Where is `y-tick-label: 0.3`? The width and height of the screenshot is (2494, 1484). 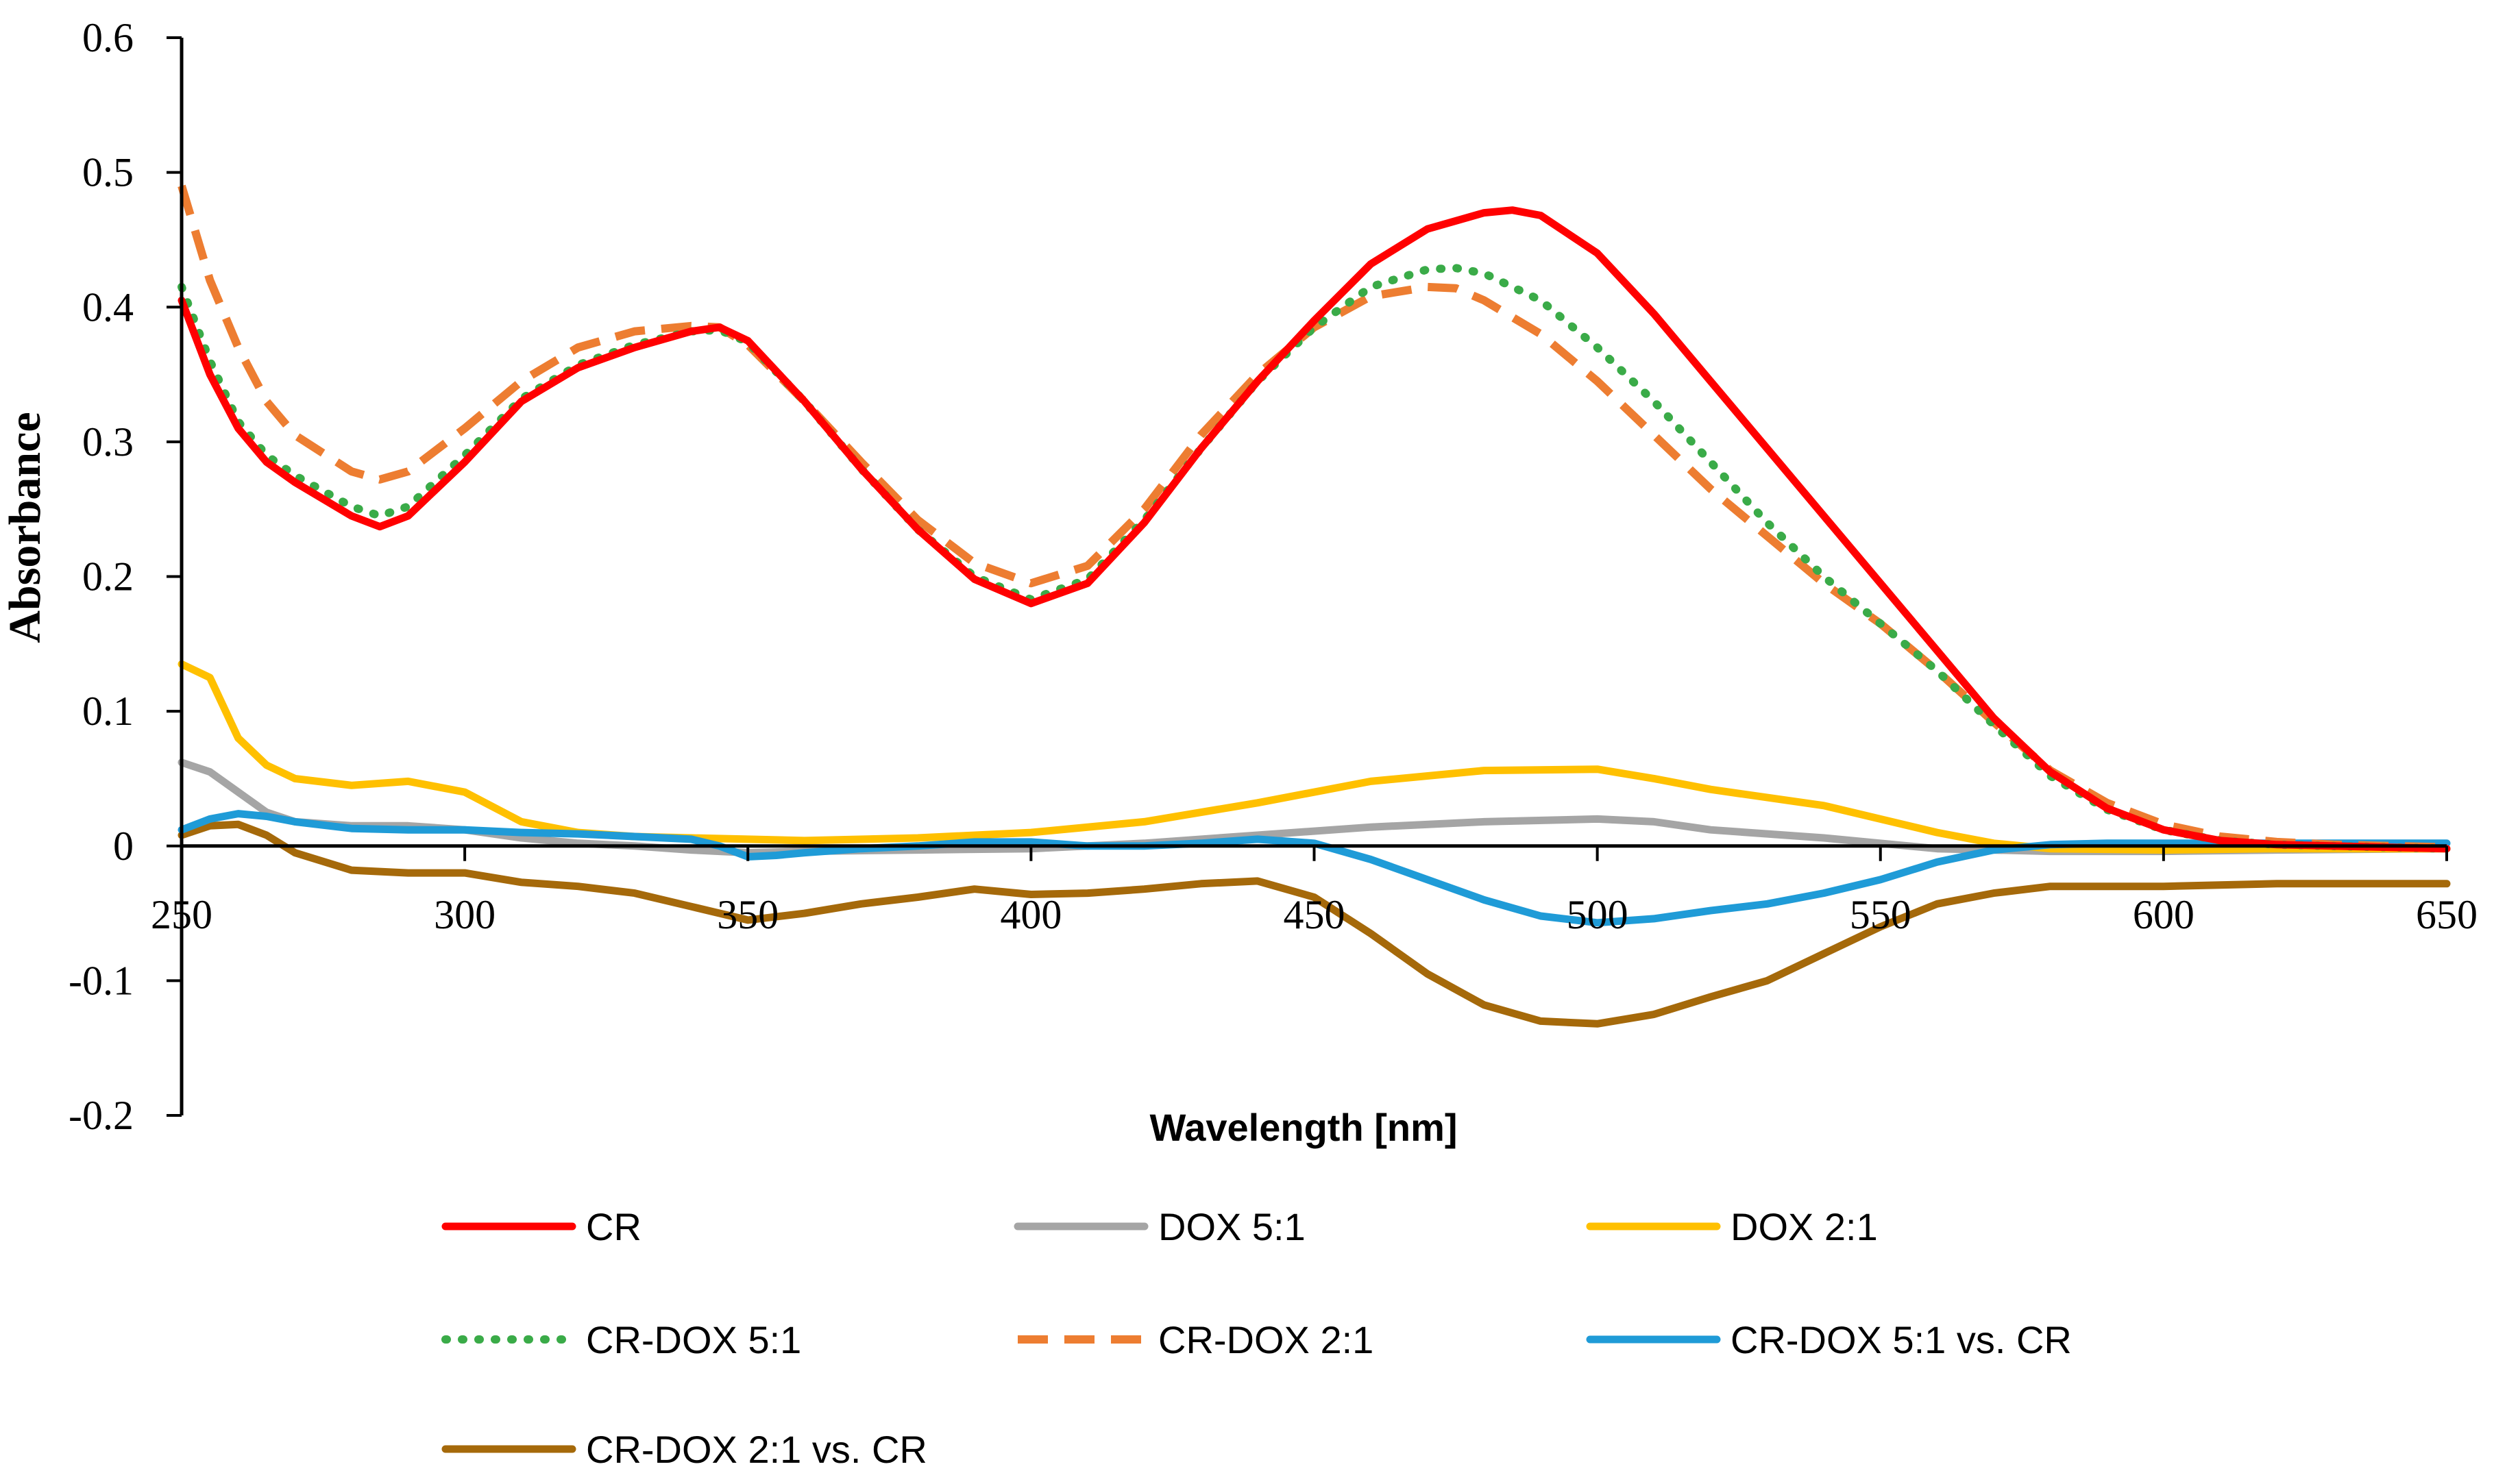 y-tick-label: 0.3 is located at coordinates (108, 442).